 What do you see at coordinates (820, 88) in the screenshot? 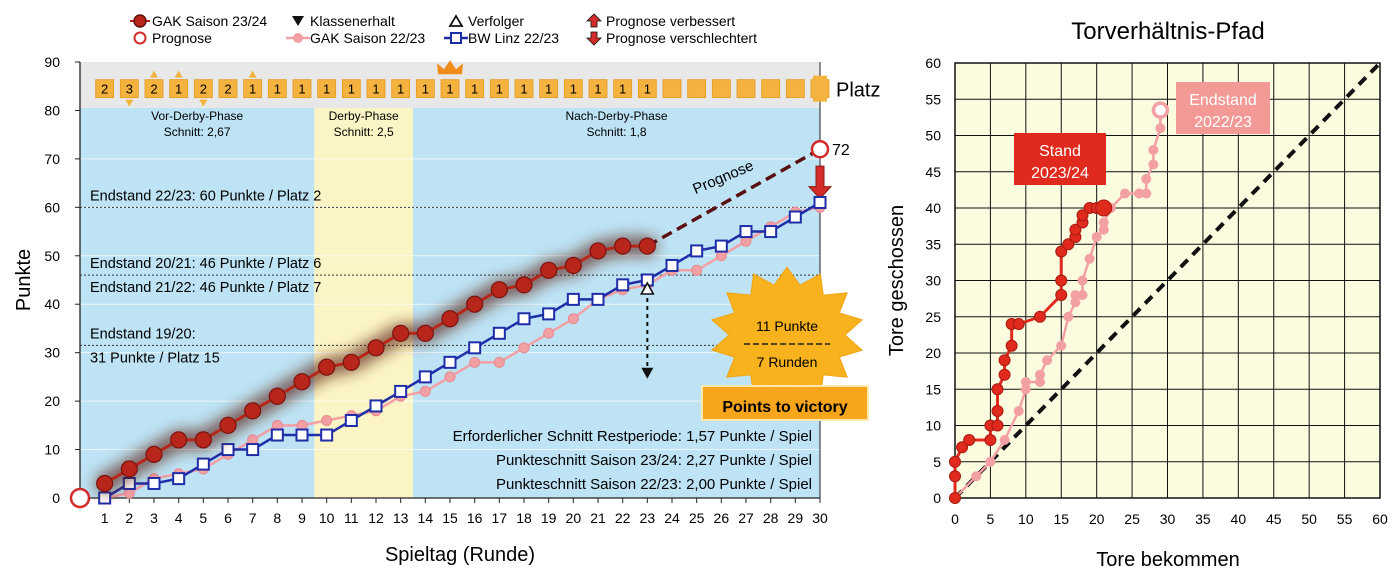
I see `platz-legend-box` at bounding box center [820, 88].